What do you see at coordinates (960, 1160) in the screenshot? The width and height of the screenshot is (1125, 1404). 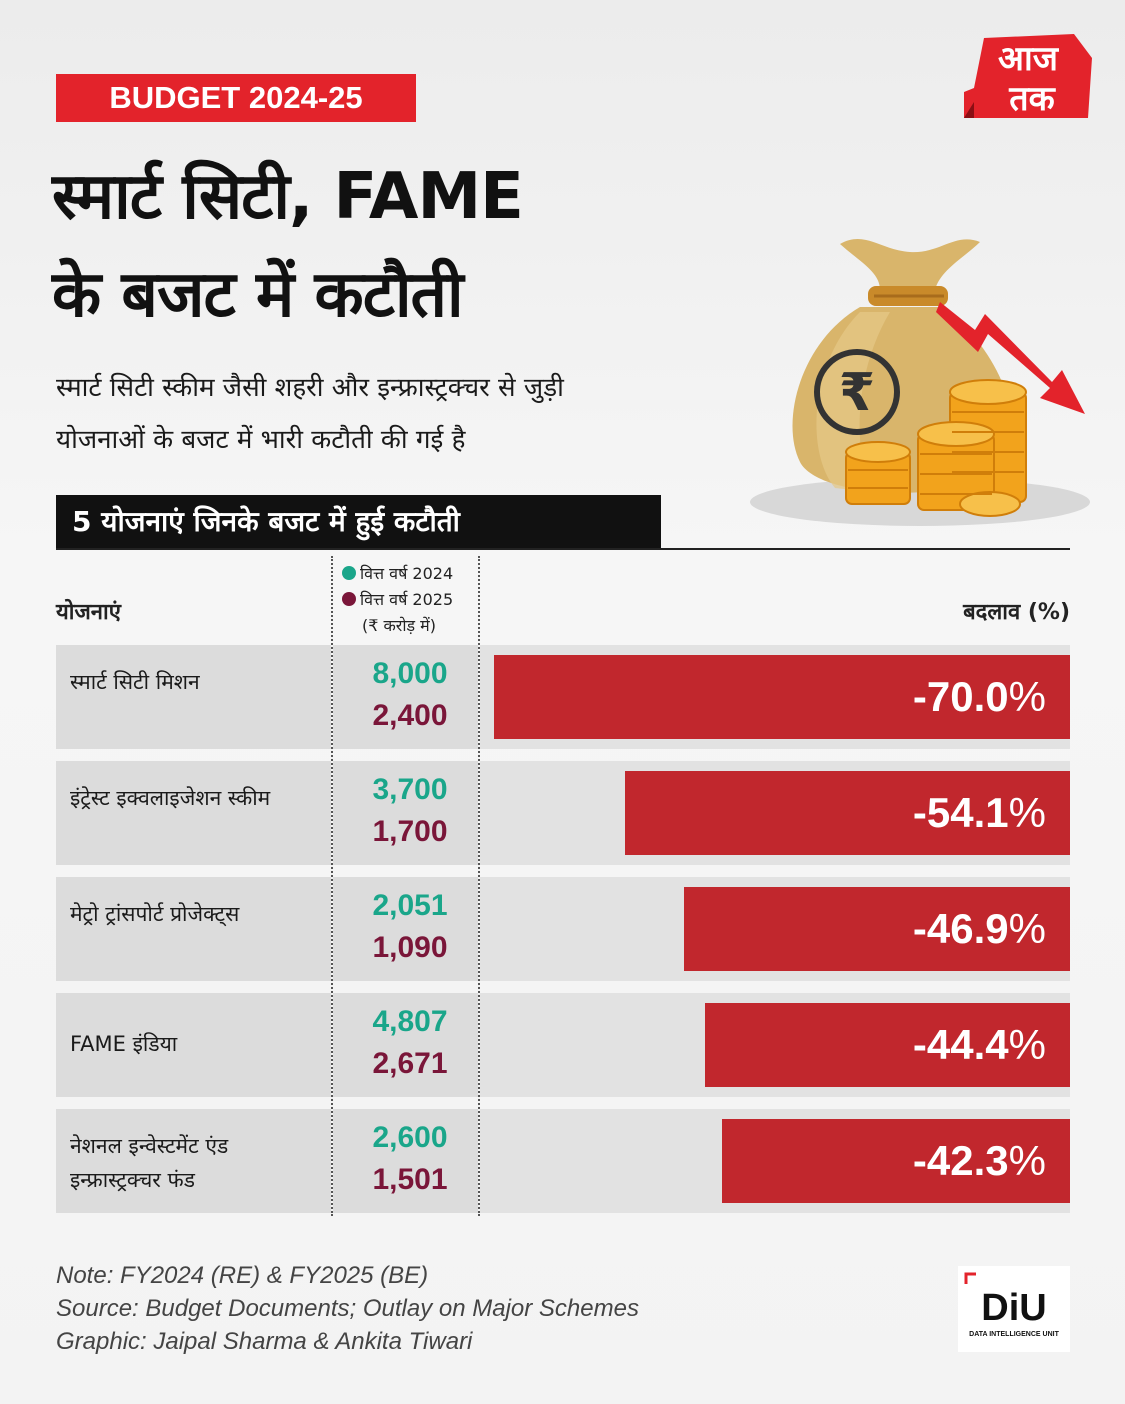 I see `bar-value-number: -42.3` at bounding box center [960, 1160].